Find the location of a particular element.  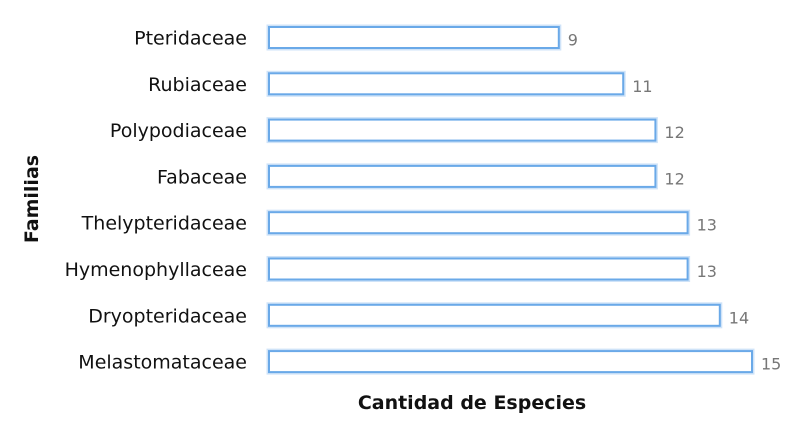

value-label: 9 is located at coordinates (573, 40).